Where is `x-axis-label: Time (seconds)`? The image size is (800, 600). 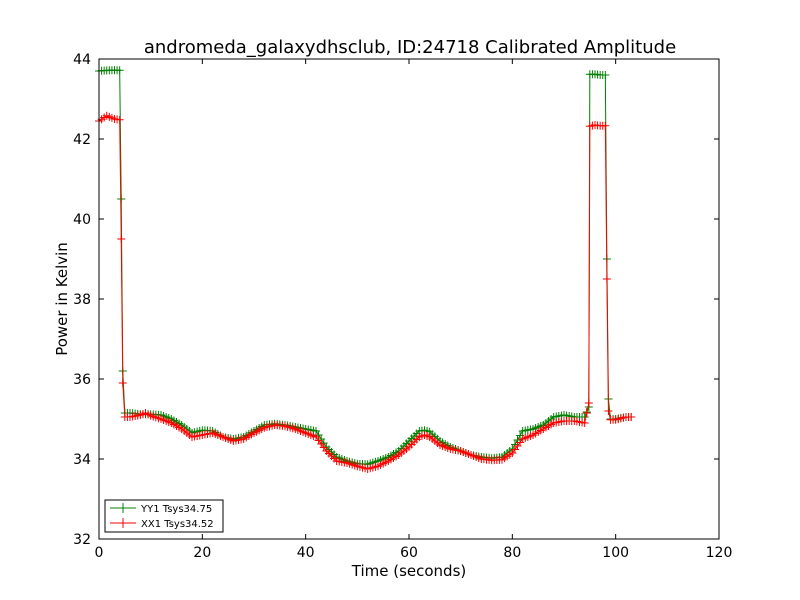 x-axis-label: Time (seconds) is located at coordinates (409, 571).